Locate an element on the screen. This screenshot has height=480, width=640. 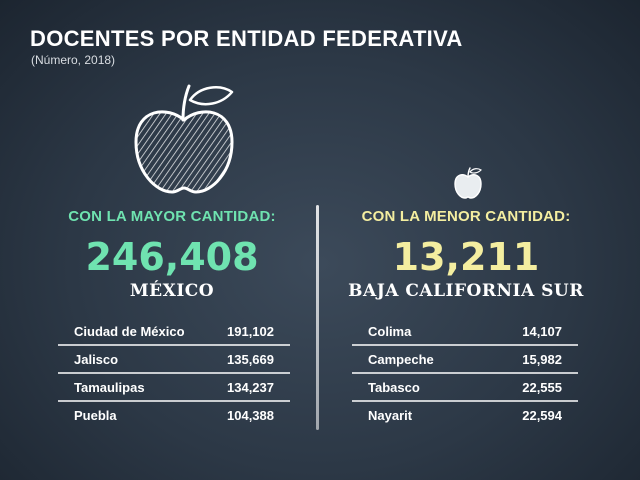
most-summary: CON LA MAYOR CANTIDAD: 246,408 MÉXICO is located at coordinates (172, 254).